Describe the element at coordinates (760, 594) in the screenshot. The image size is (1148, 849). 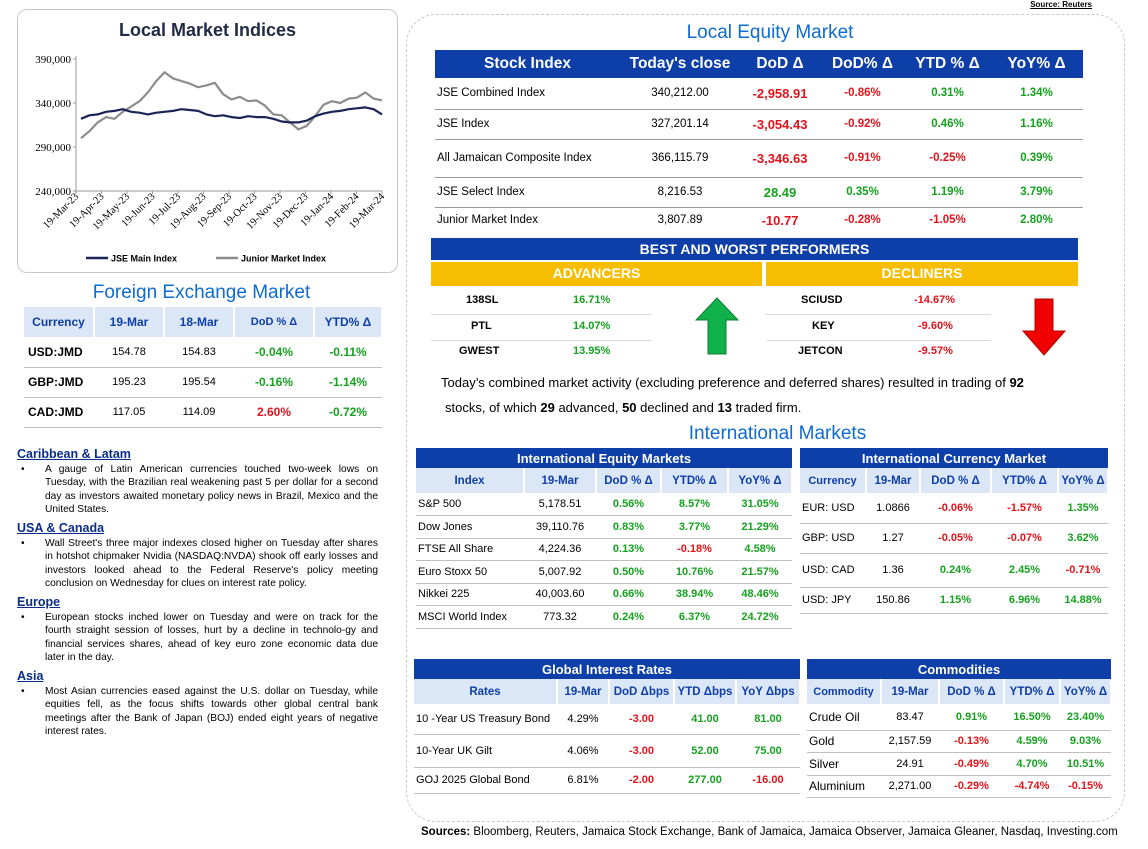
I see `intl-equity-yoy: 48.46%` at that location.